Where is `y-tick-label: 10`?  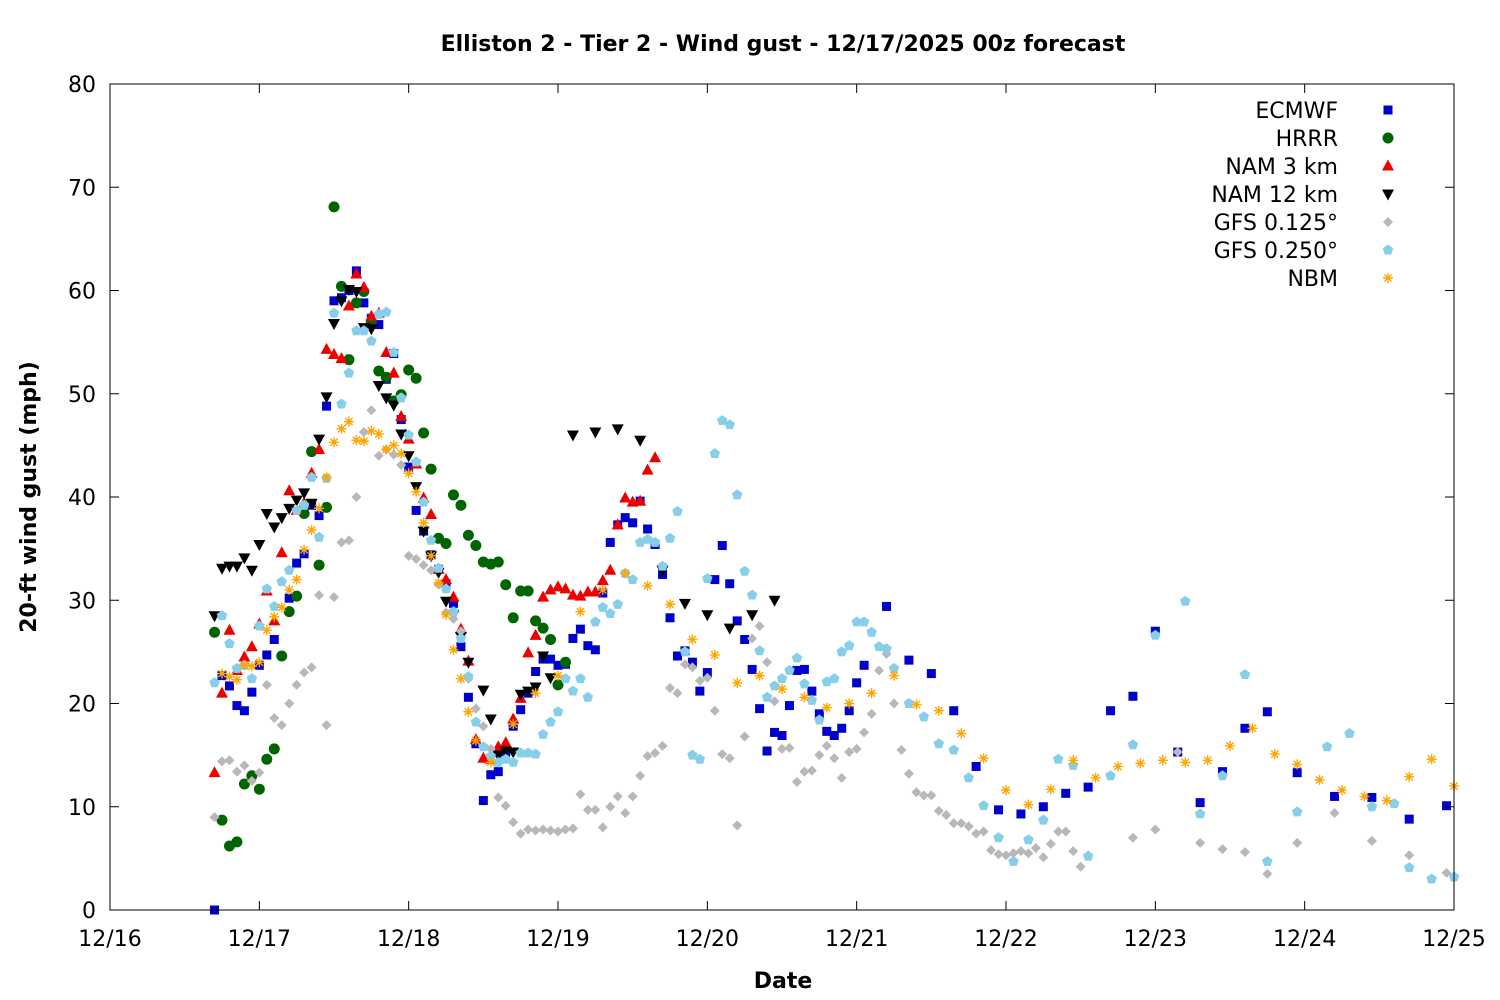 y-tick-label: 10 is located at coordinates (82, 808).